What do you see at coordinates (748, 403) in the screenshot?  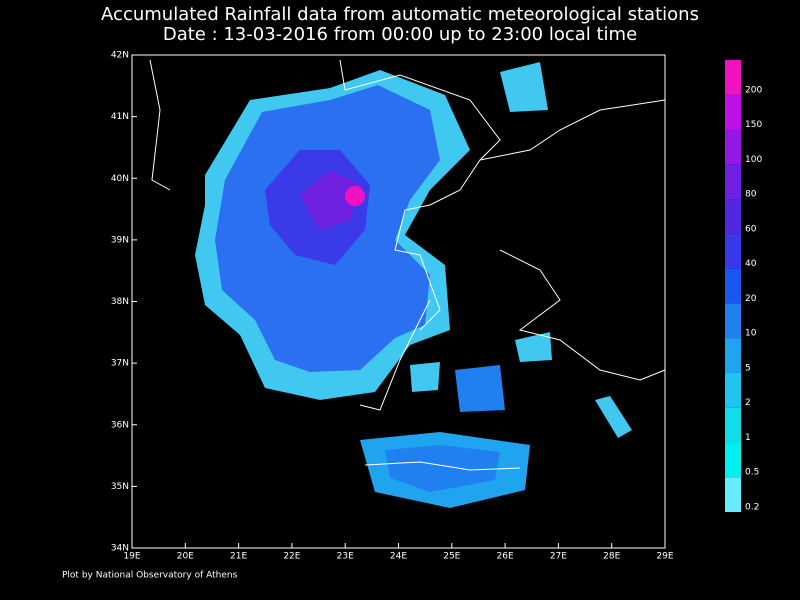 I see `colorbar-label: 2` at bounding box center [748, 403].